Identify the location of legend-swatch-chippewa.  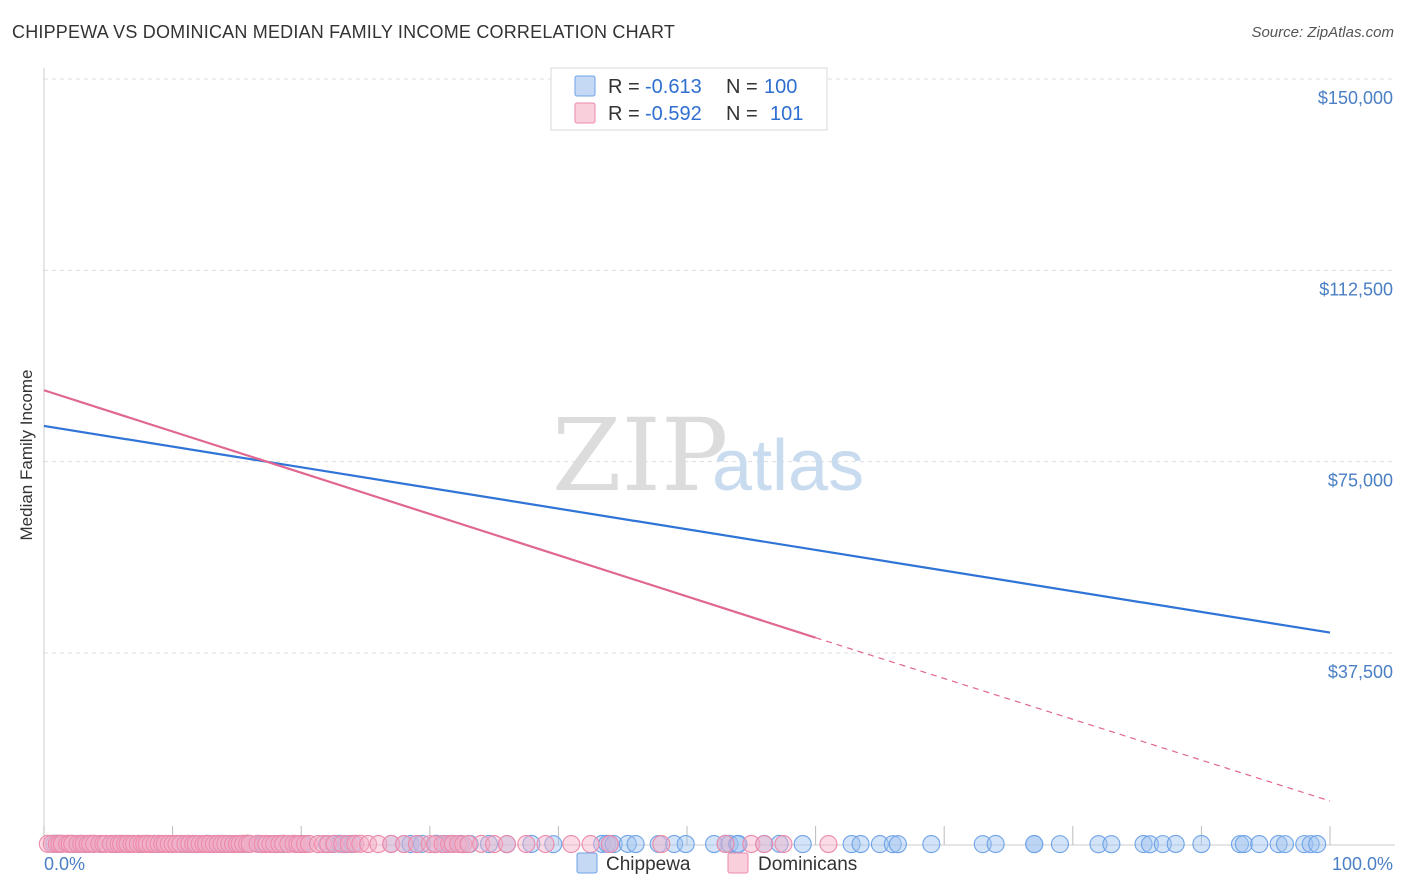
(585, 86).